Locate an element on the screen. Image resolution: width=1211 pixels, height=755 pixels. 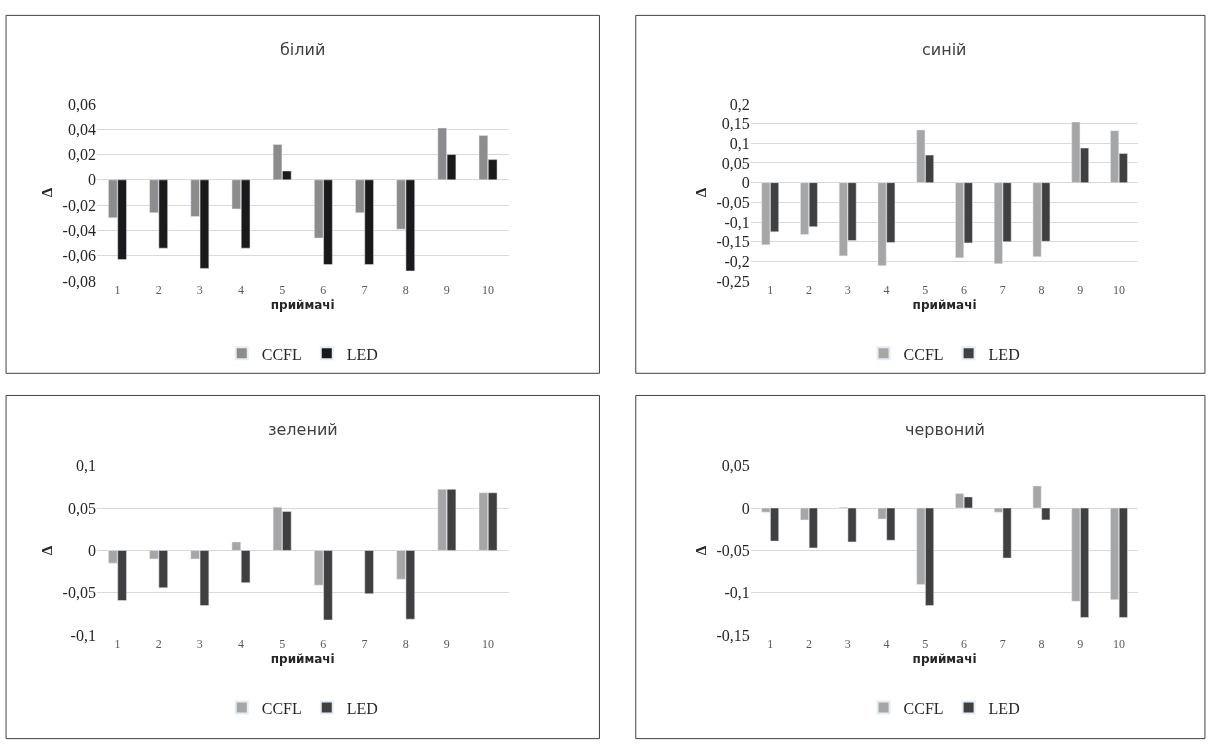
chart-title: синій is located at coordinates (944, 49).